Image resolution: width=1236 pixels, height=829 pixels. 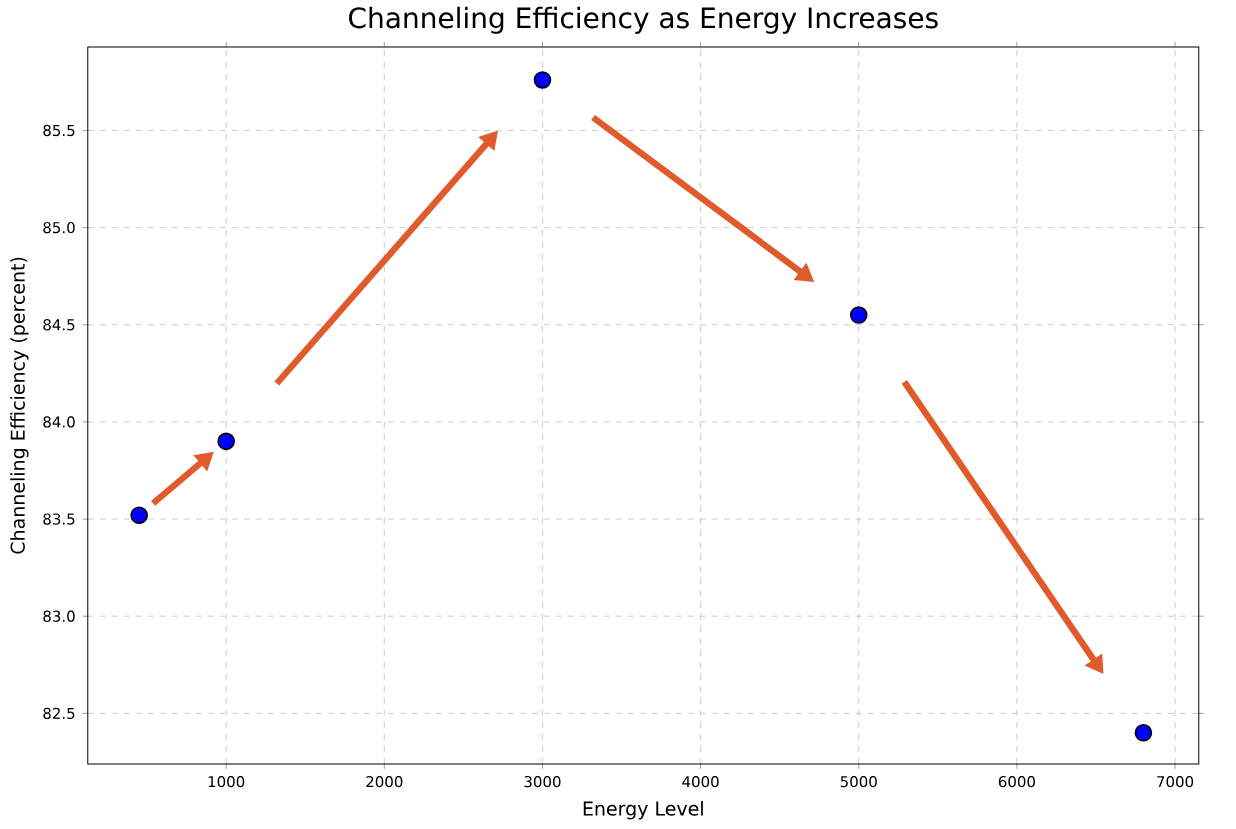 What do you see at coordinates (226, 781) in the screenshot?
I see `x-tick-label: 1000` at bounding box center [226, 781].